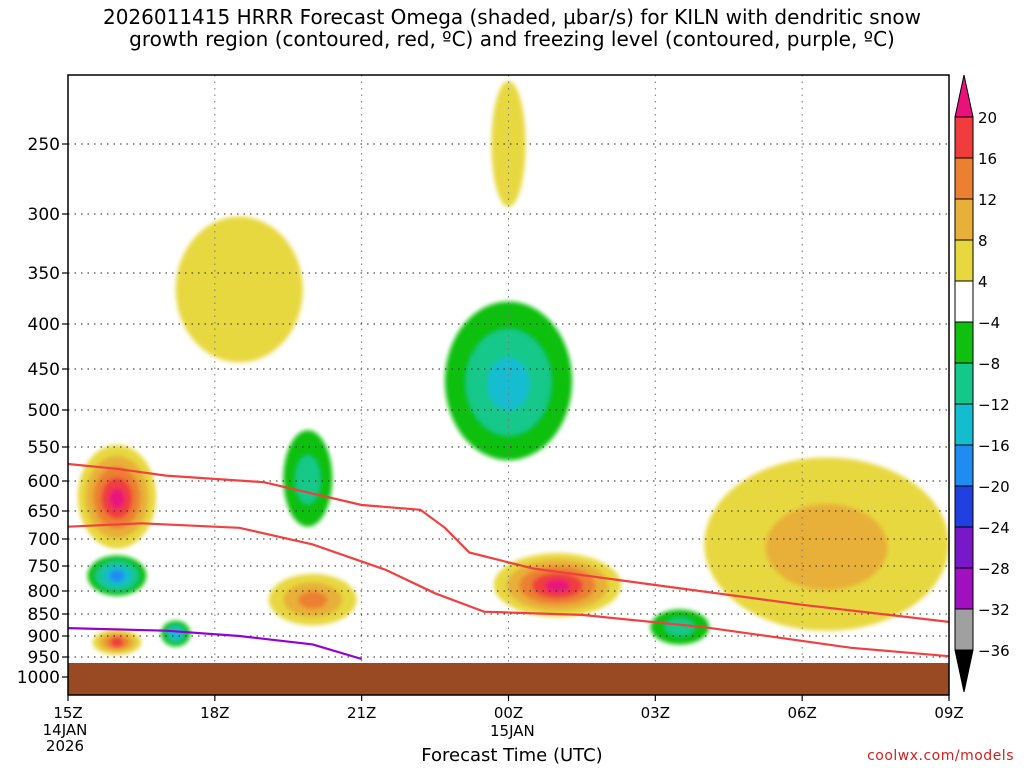 This screenshot has width=1024, height=768. What do you see at coordinates (655, 713) in the screenshot?
I see `x-tick-label: 03Z` at bounding box center [655, 713].